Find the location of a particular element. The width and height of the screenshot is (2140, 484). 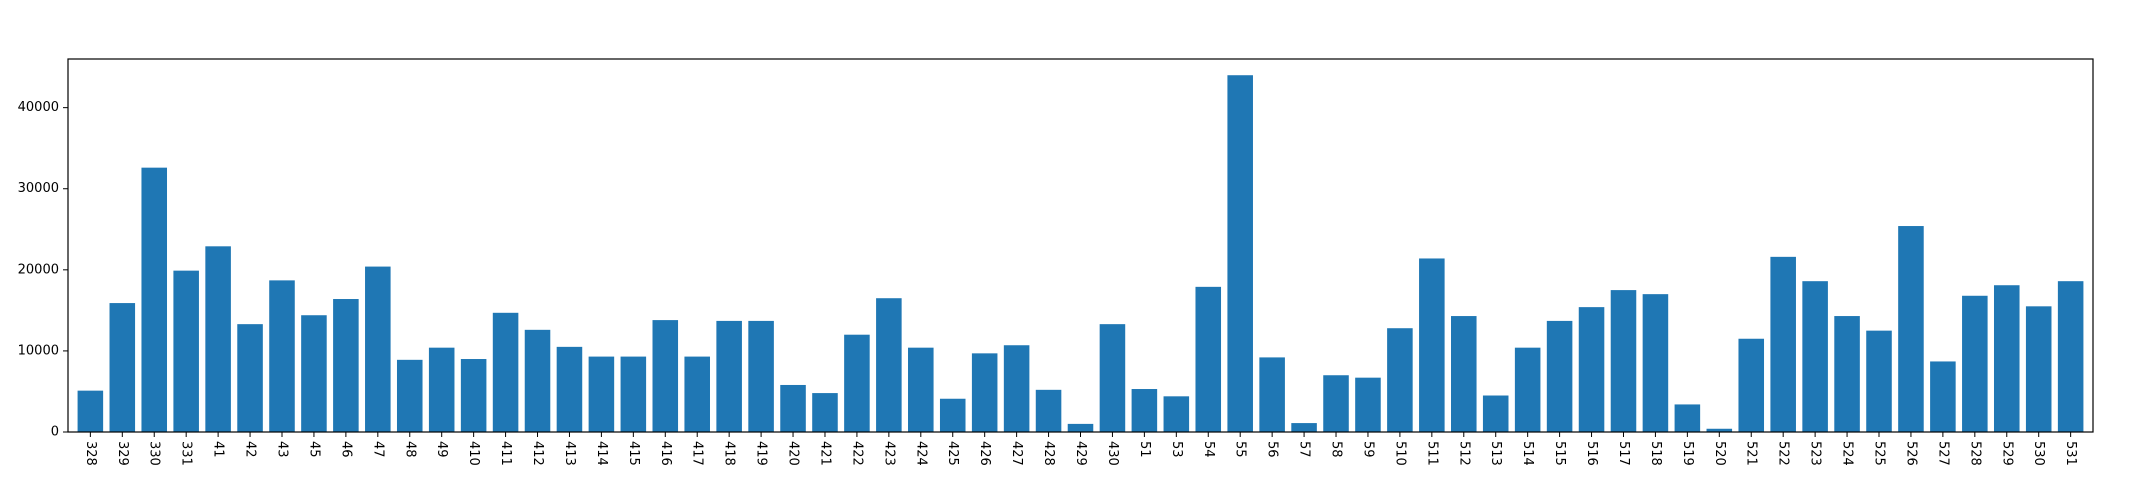

x-tick-label: 516 is located at coordinates (1591, 453).